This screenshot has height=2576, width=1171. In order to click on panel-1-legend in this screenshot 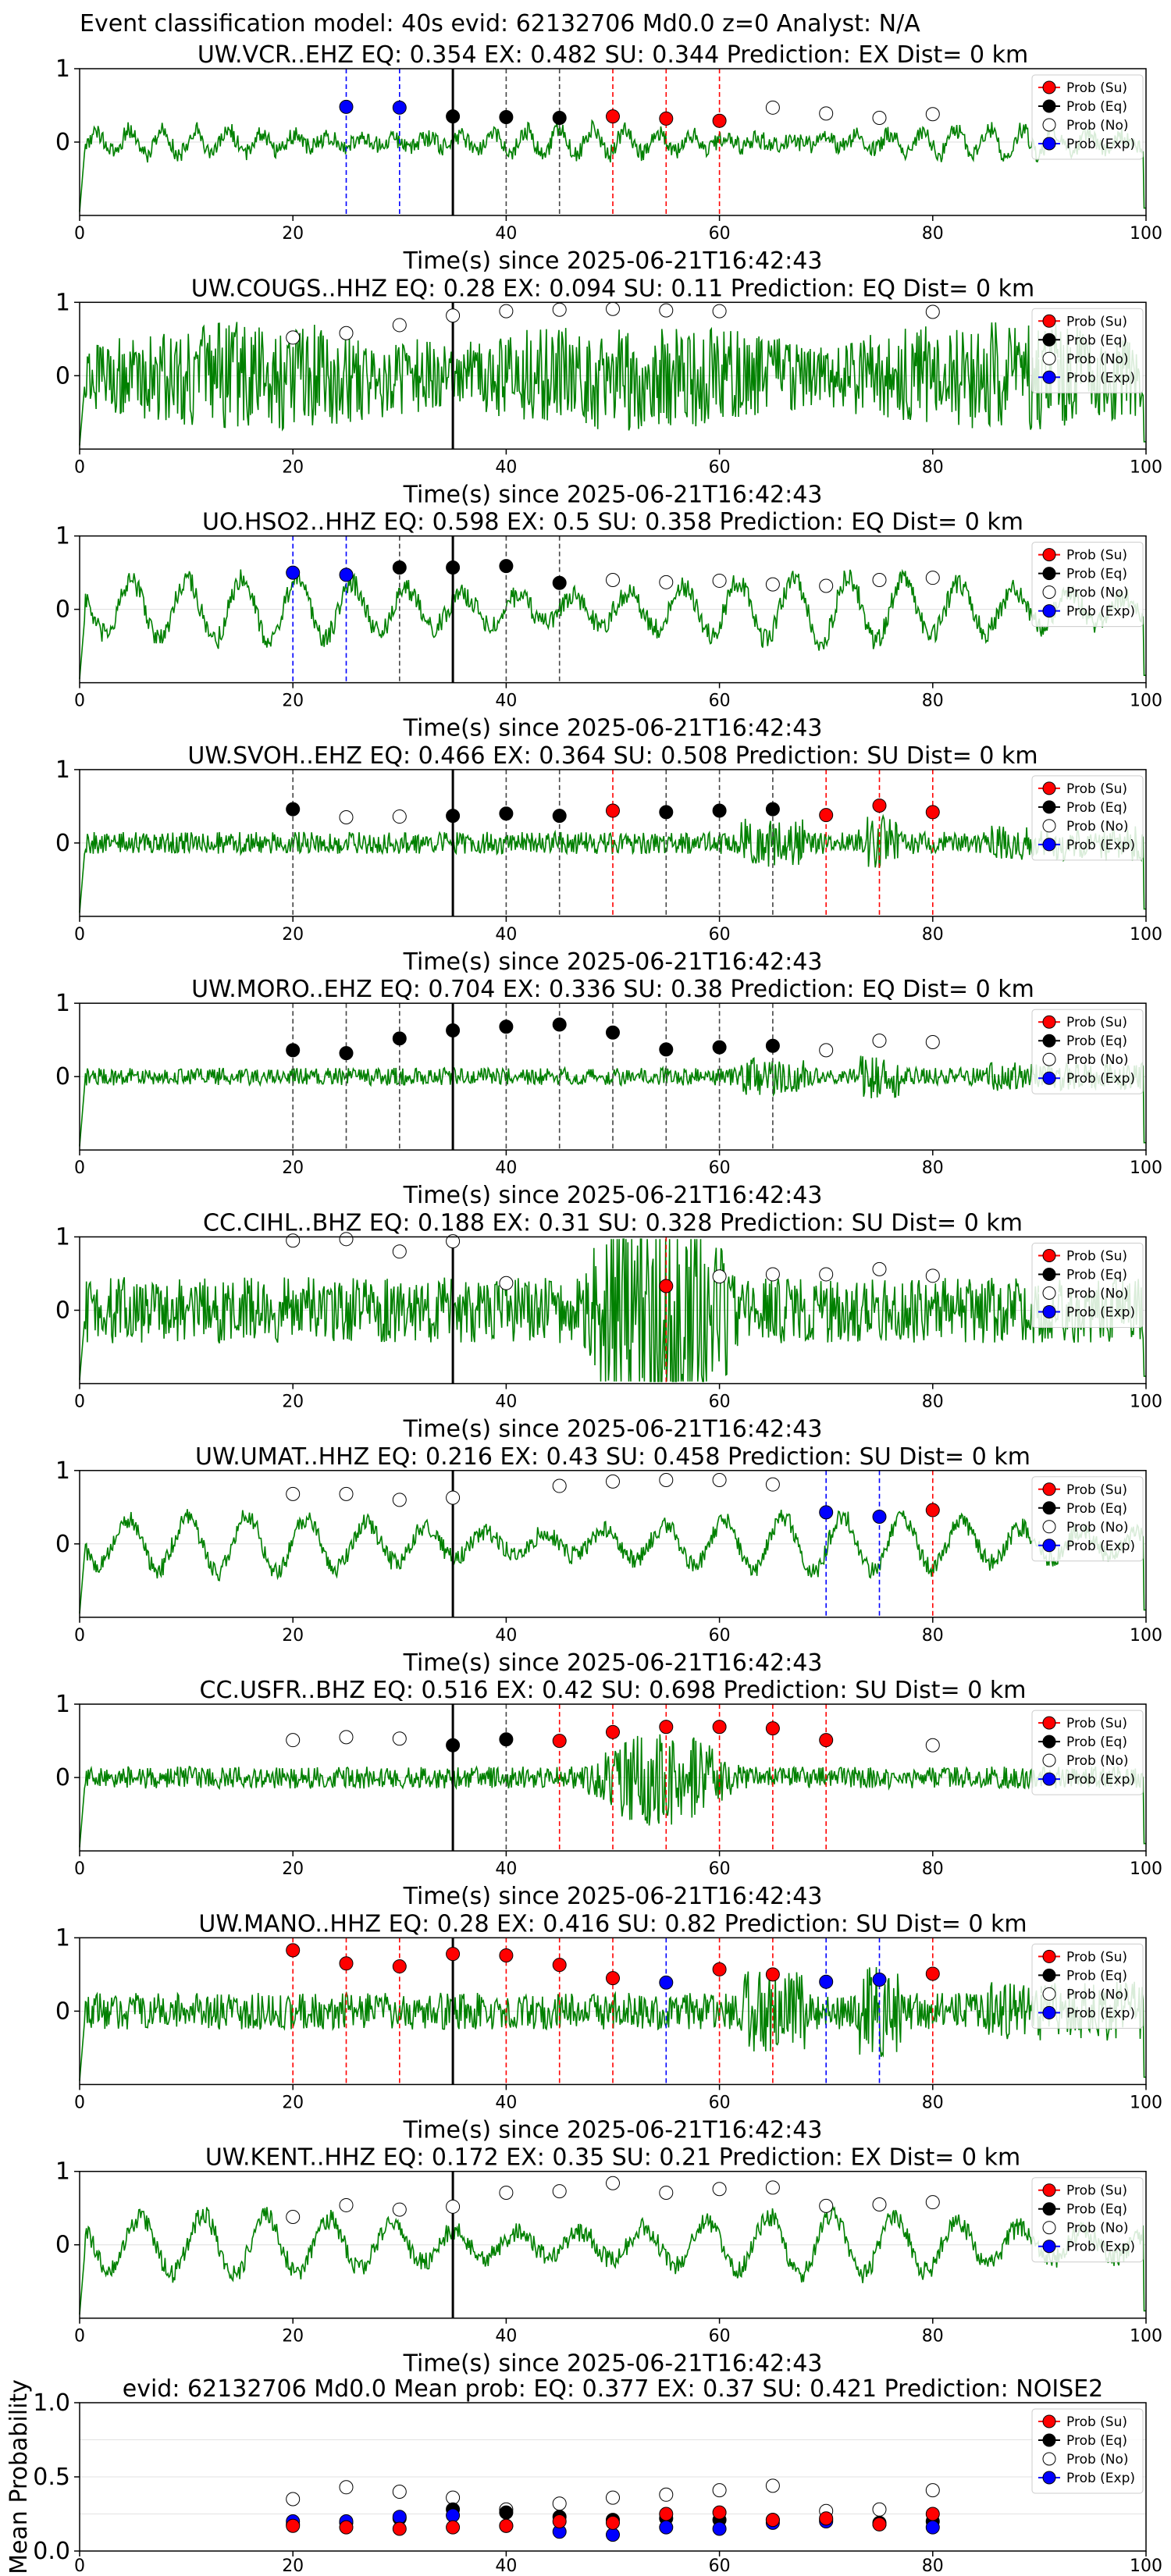, I will do `click(1087, 117)`.